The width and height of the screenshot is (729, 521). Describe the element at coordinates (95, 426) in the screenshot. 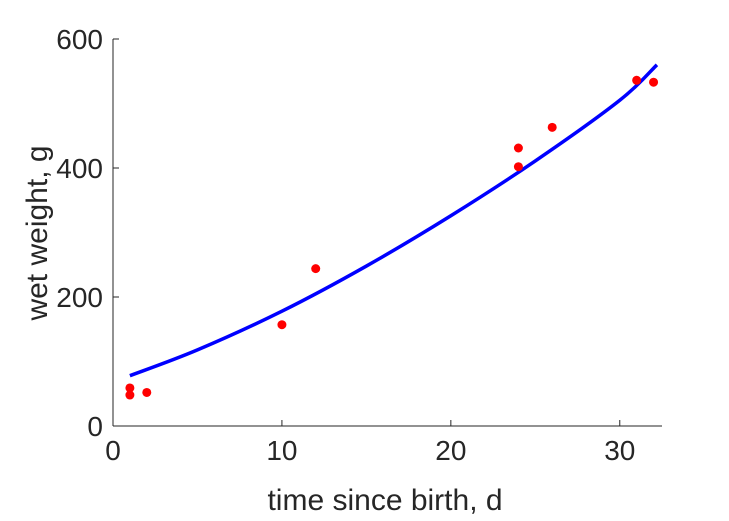

I see `y-tick-label: 0` at that location.